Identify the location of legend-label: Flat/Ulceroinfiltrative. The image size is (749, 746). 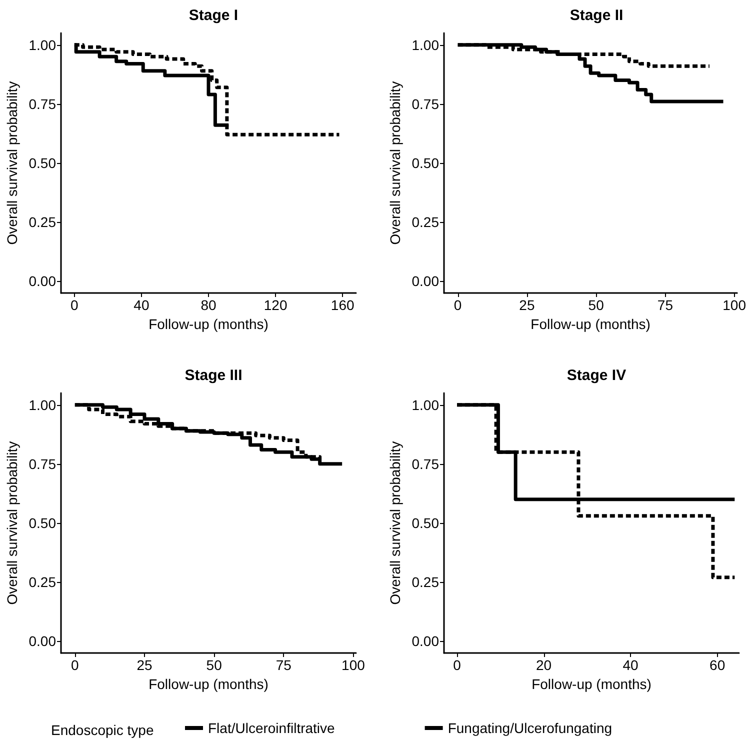
(272, 728).